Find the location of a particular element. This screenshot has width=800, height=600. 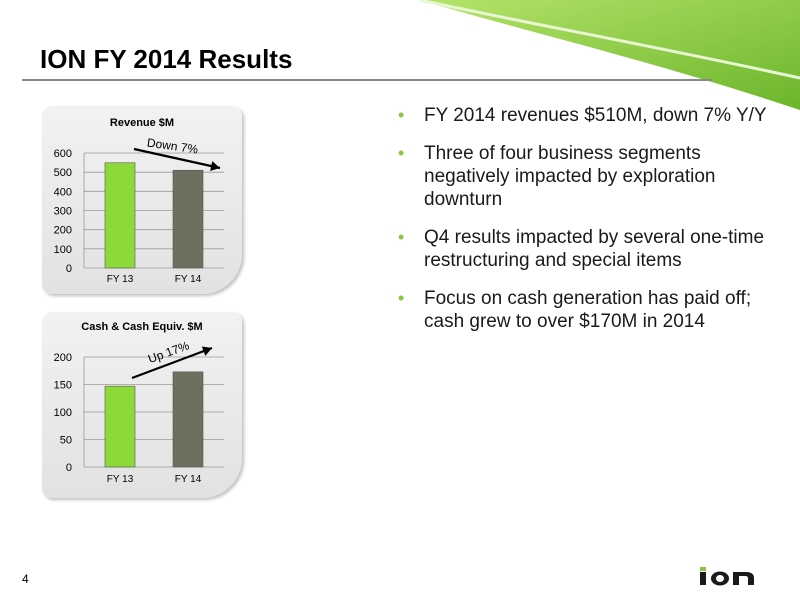

y-tick-label: 400 is located at coordinates (63, 192).